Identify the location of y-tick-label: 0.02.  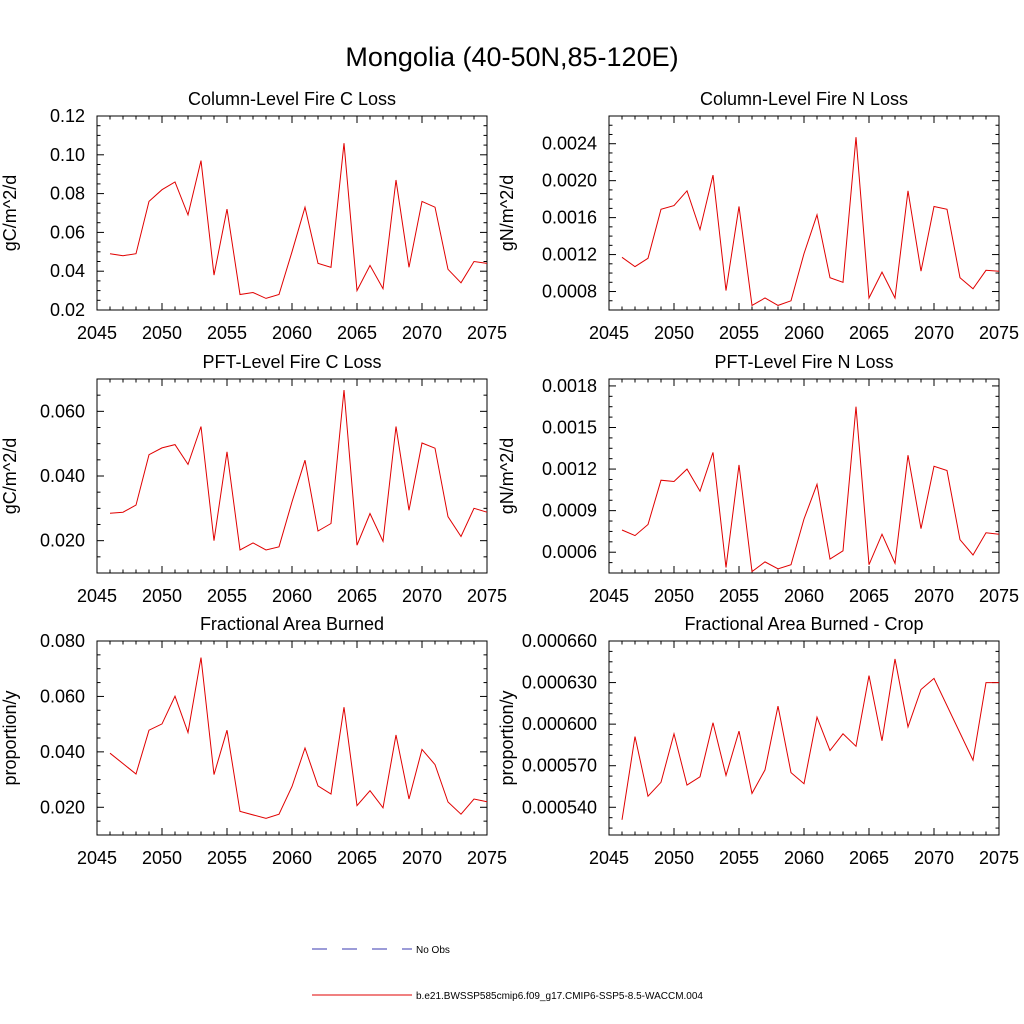
(67, 310).